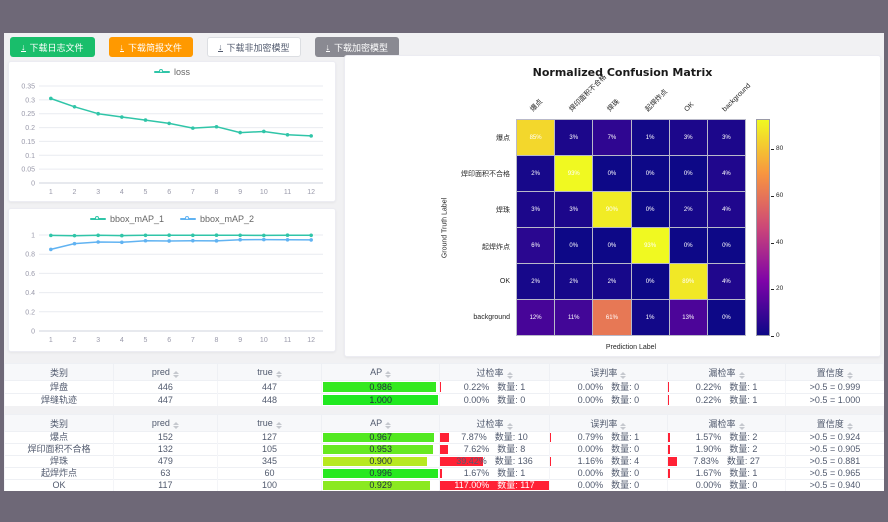  Describe the element at coordinates (265, 422) in the screenshot. I see `column-header-label: true` at that location.